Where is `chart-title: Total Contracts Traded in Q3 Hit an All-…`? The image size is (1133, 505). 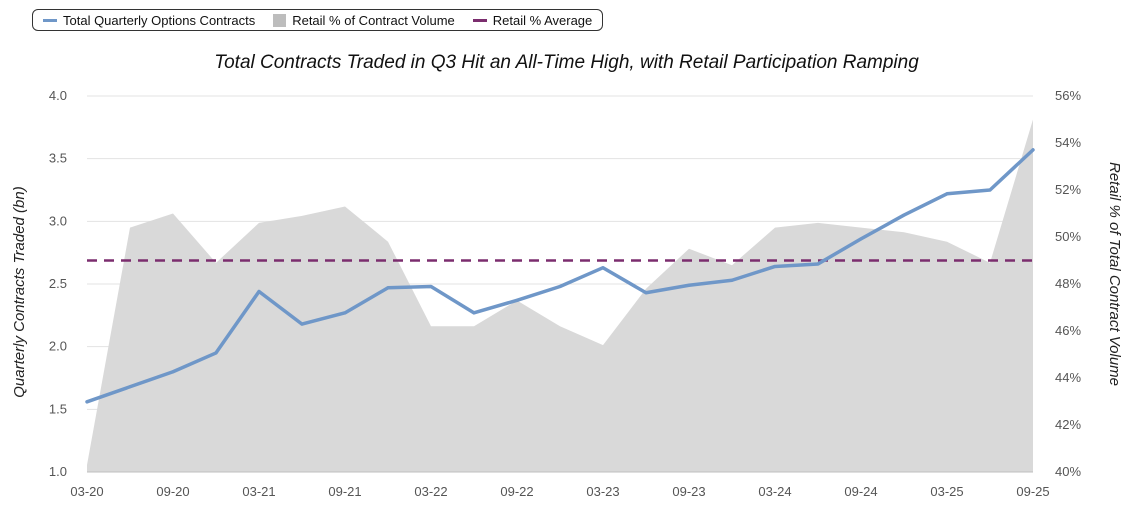 chart-title: Total Contracts Traded in Q3 Hit an All-… is located at coordinates (566, 62).